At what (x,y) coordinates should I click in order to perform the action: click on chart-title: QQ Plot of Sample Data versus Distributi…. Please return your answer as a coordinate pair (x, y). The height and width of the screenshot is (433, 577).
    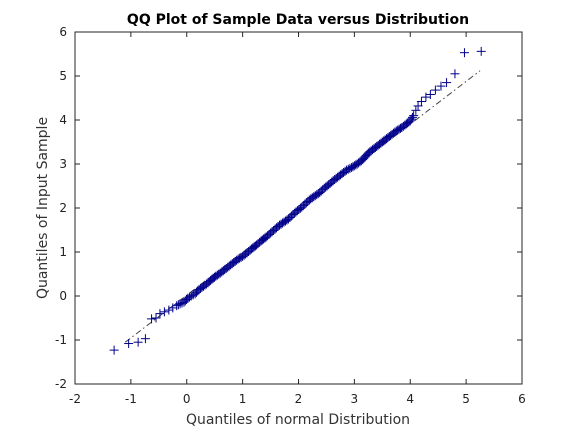
    Looking at the image, I should click on (298, 20).